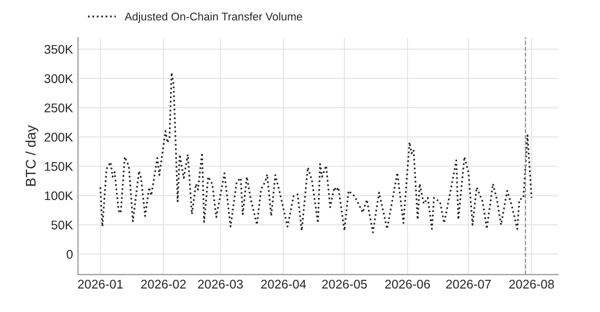 This screenshot has height=312, width=600. What do you see at coordinates (62, 225) in the screenshot?
I see `y-tick-label: 50K` at bounding box center [62, 225].